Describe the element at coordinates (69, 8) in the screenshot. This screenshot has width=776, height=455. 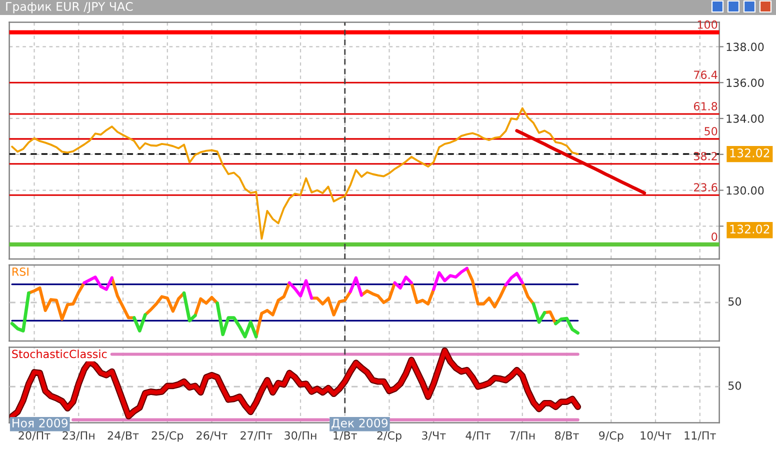
I see `chart-title: График EUR /JPY ЧАС` at that location.